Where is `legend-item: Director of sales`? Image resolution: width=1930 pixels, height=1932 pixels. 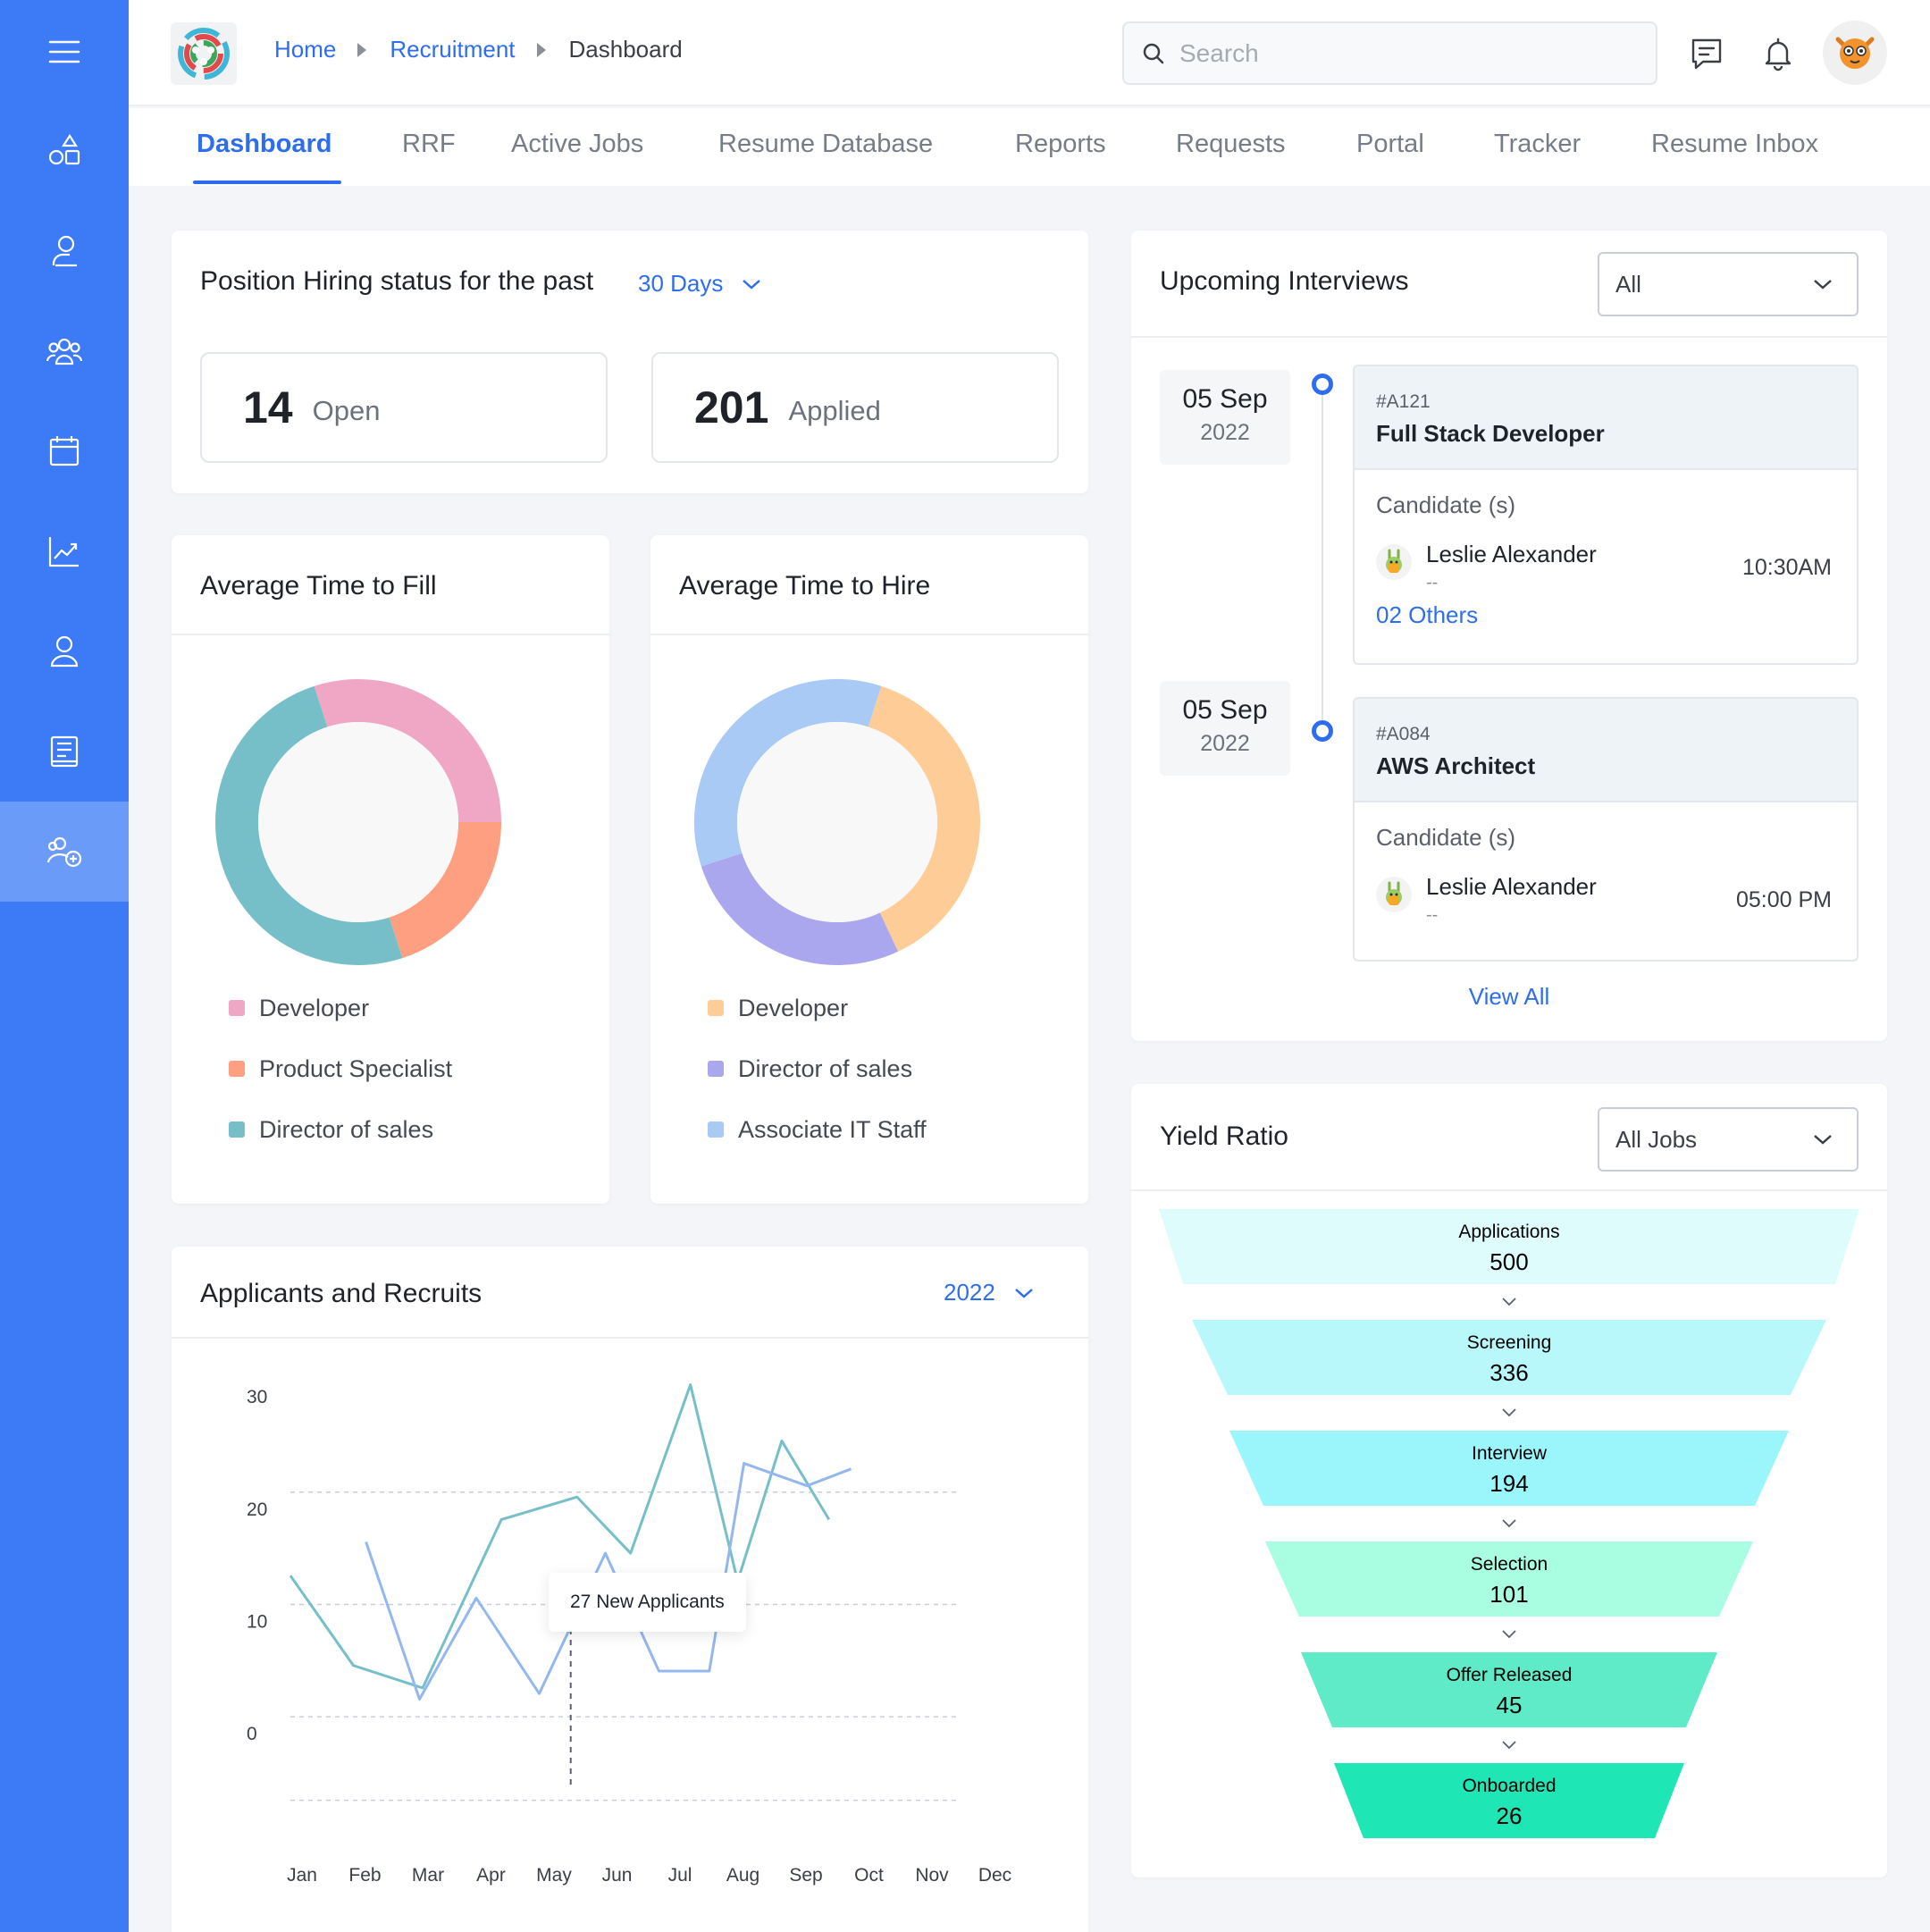
legend-item: Director of sales is located at coordinates (817, 1068).